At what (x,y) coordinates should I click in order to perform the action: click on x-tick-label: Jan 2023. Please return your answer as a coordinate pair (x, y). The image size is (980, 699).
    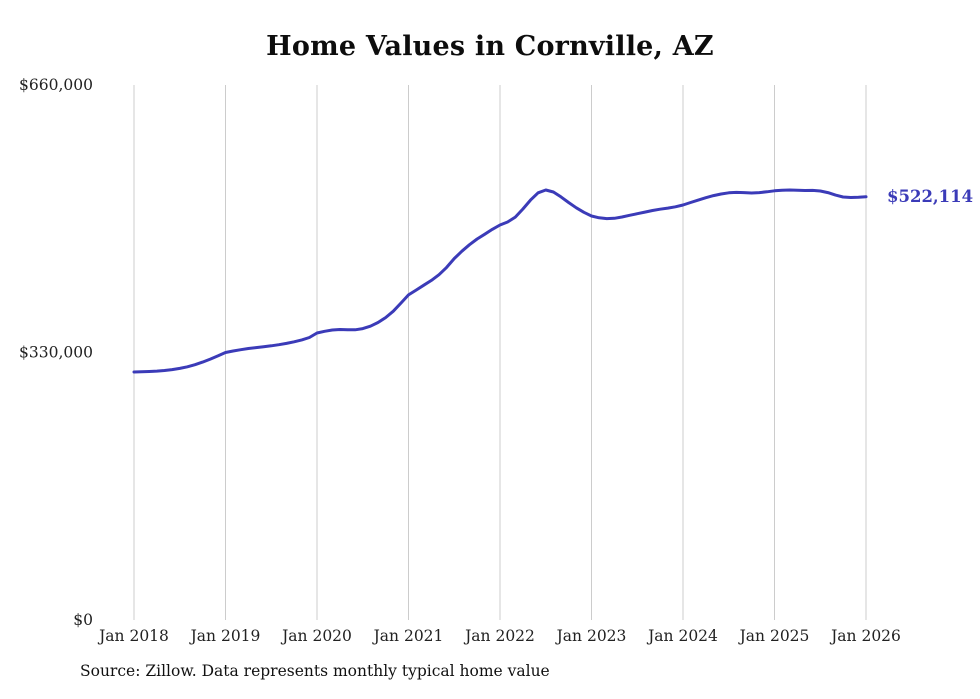
    Looking at the image, I should click on (591, 636).